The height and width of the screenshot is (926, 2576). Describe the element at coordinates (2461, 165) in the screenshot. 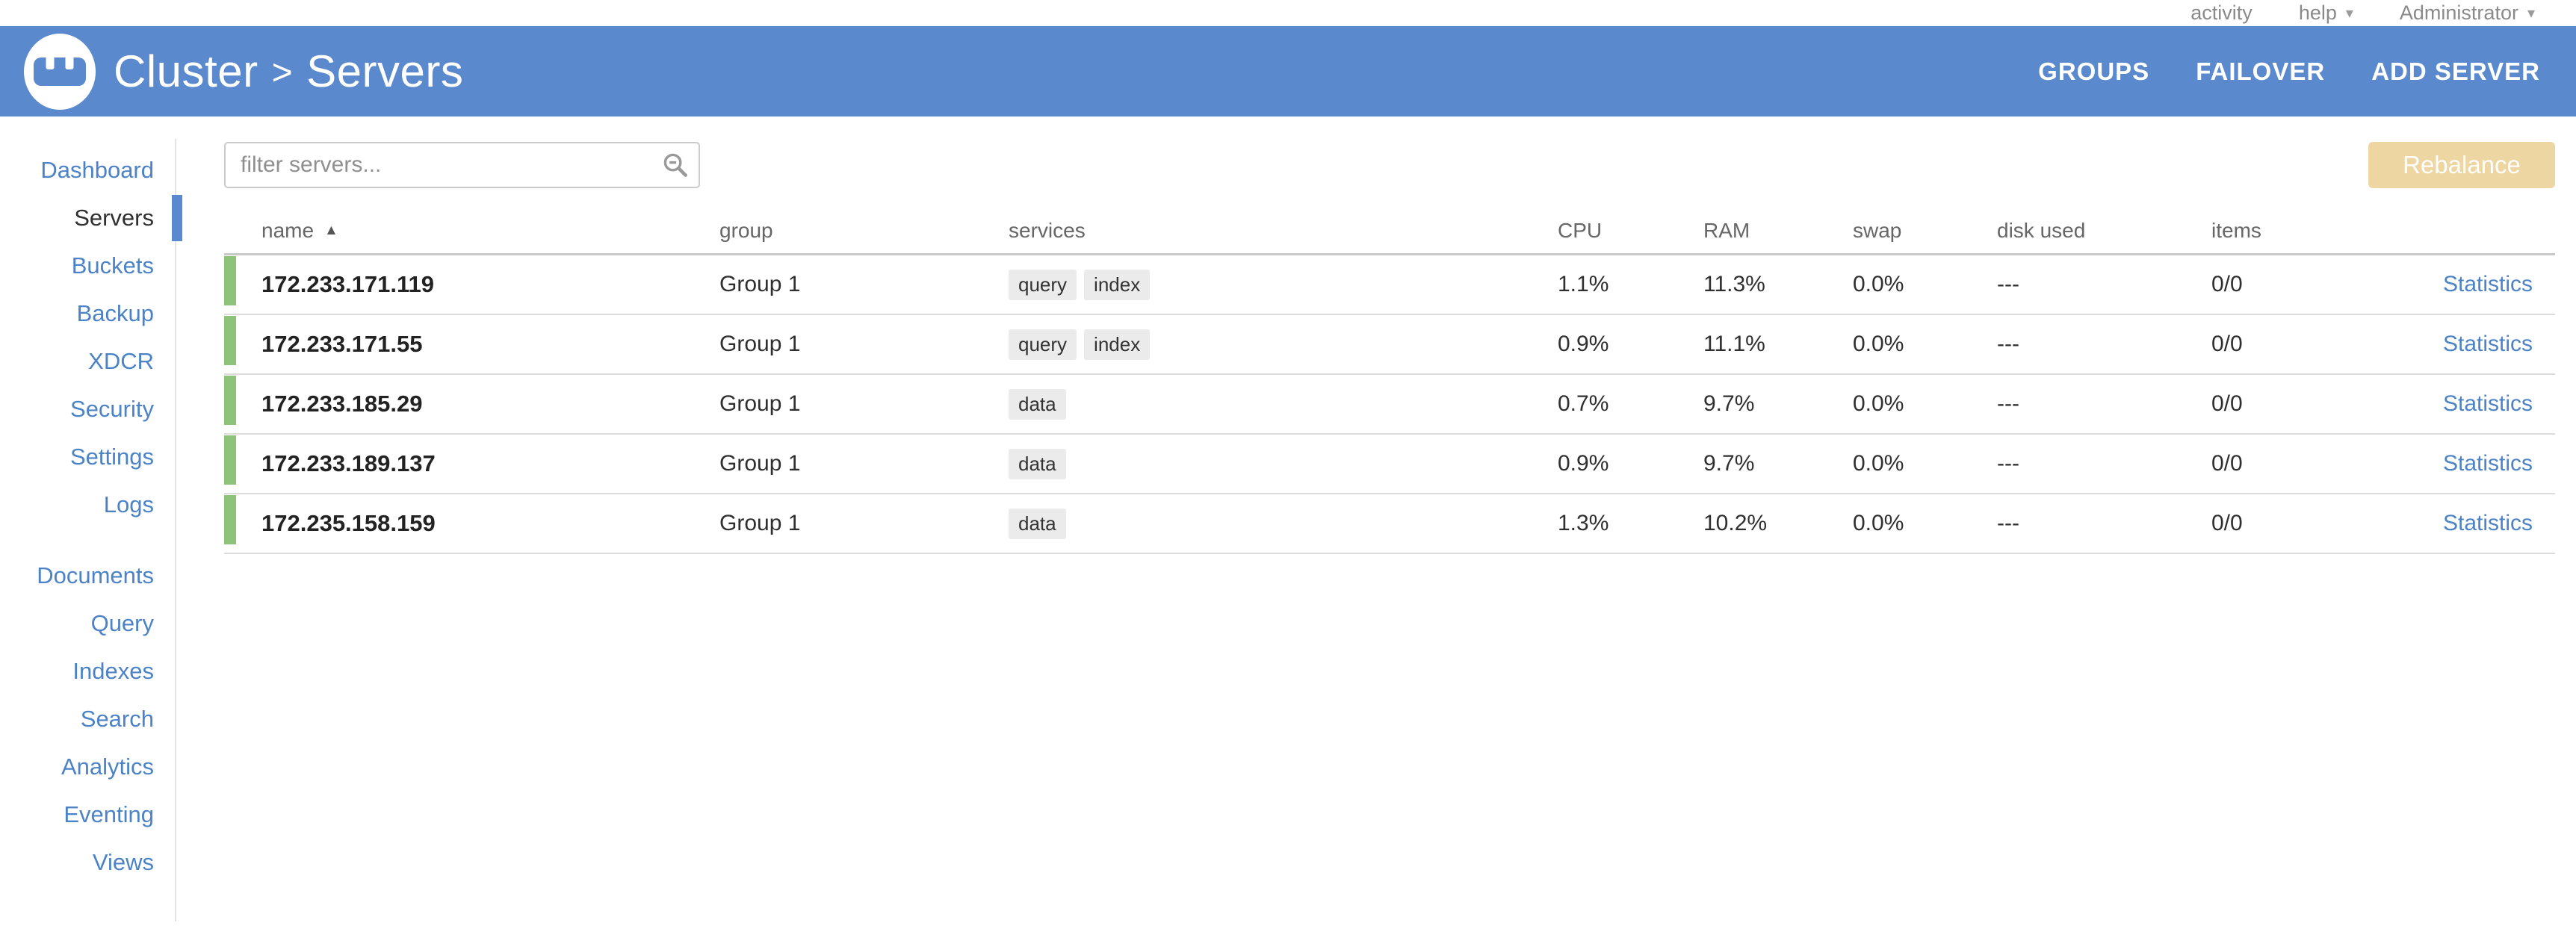

I see `rebalance-button: Rebalance` at that location.